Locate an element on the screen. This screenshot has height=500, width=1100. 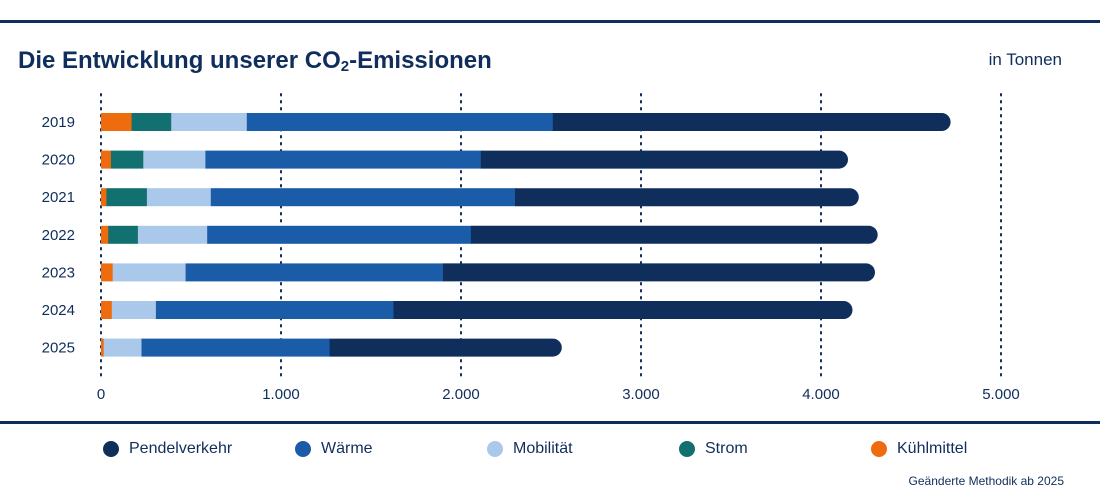
y-category-label: 2019 is located at coordinates (58, 122).